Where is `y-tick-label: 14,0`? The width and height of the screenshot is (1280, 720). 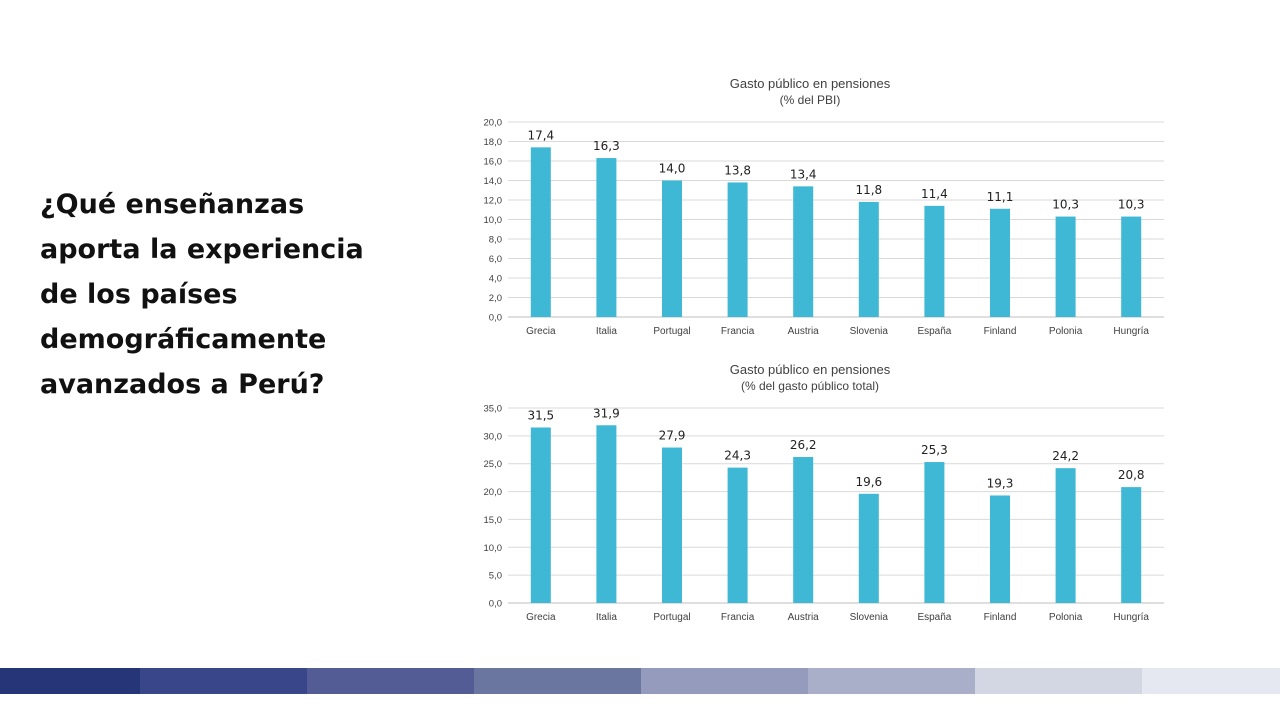
y-tick-label: 14,0 is located at coordinates (493, 181).